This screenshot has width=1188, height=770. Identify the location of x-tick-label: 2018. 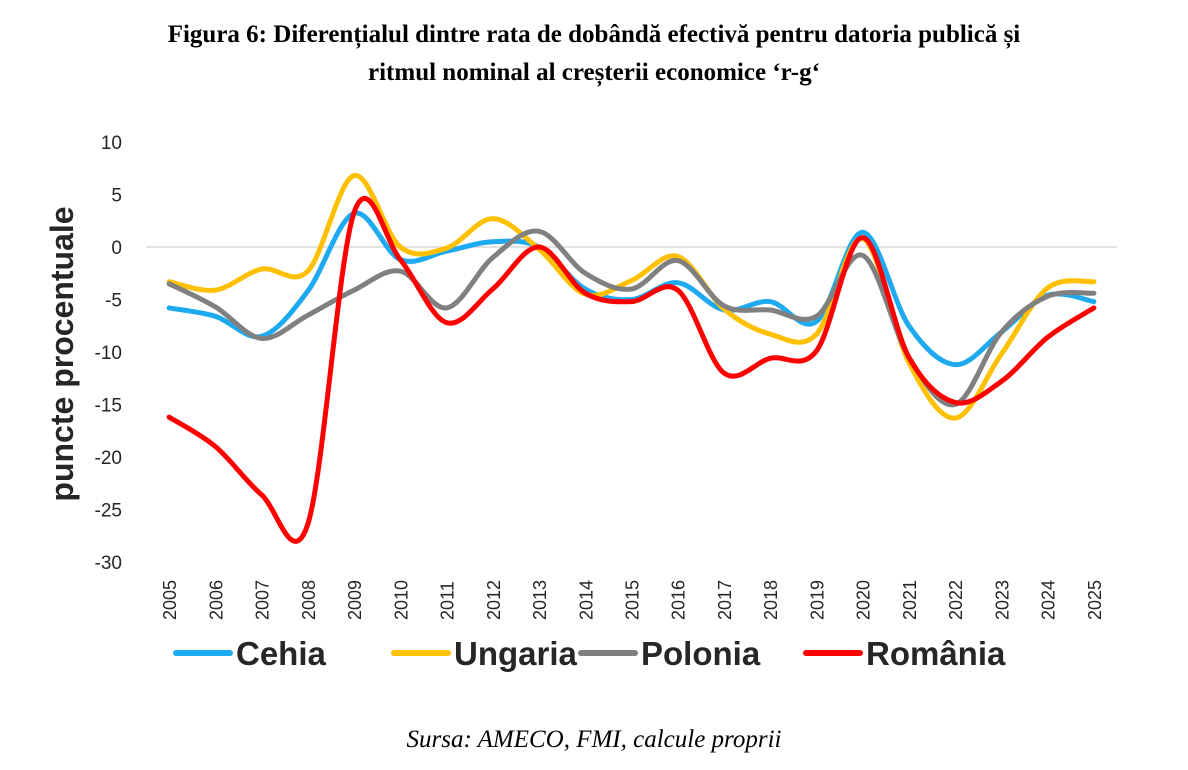
(771, 600).